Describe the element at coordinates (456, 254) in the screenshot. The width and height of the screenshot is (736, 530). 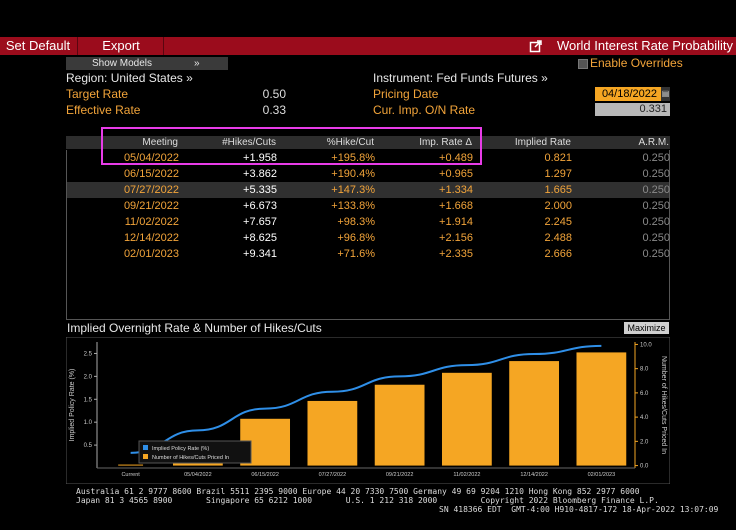
I see `cell-imp-rate-delta: +2.335` at that location.